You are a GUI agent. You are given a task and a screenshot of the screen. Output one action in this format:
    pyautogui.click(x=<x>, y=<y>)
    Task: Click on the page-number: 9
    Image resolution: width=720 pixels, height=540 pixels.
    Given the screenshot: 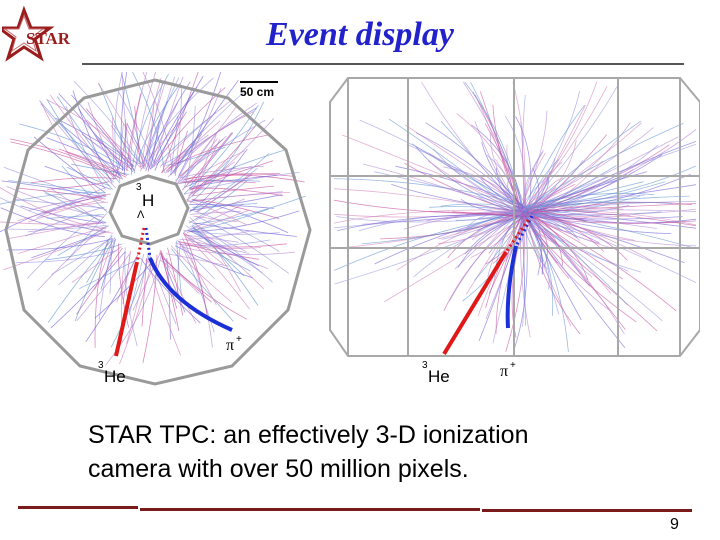 What is the action you would take?
    pyautogui.click(x=674, y=524)
    